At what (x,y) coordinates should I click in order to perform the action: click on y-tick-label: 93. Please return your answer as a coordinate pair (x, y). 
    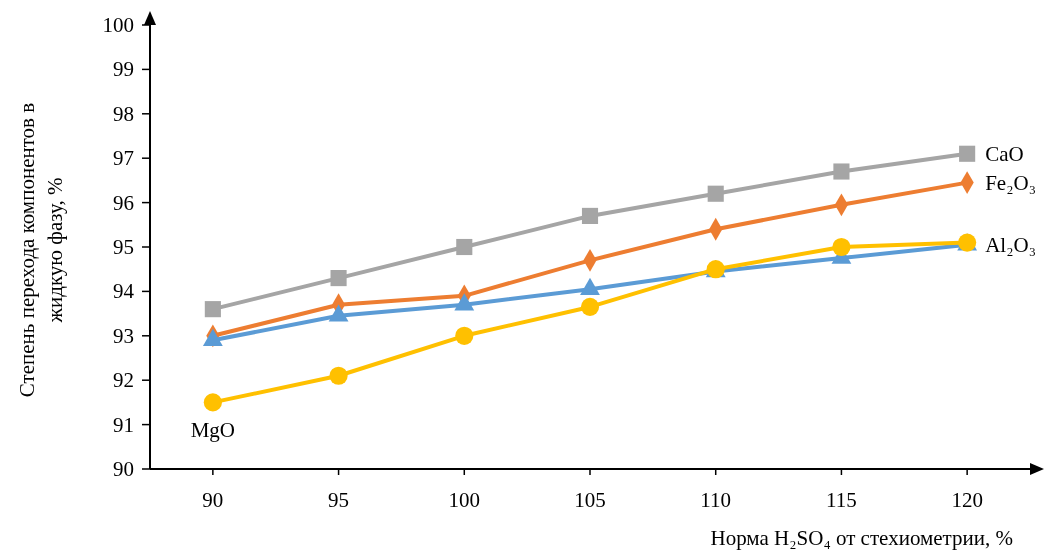
    Looking at the image, I should click on (123, 335).